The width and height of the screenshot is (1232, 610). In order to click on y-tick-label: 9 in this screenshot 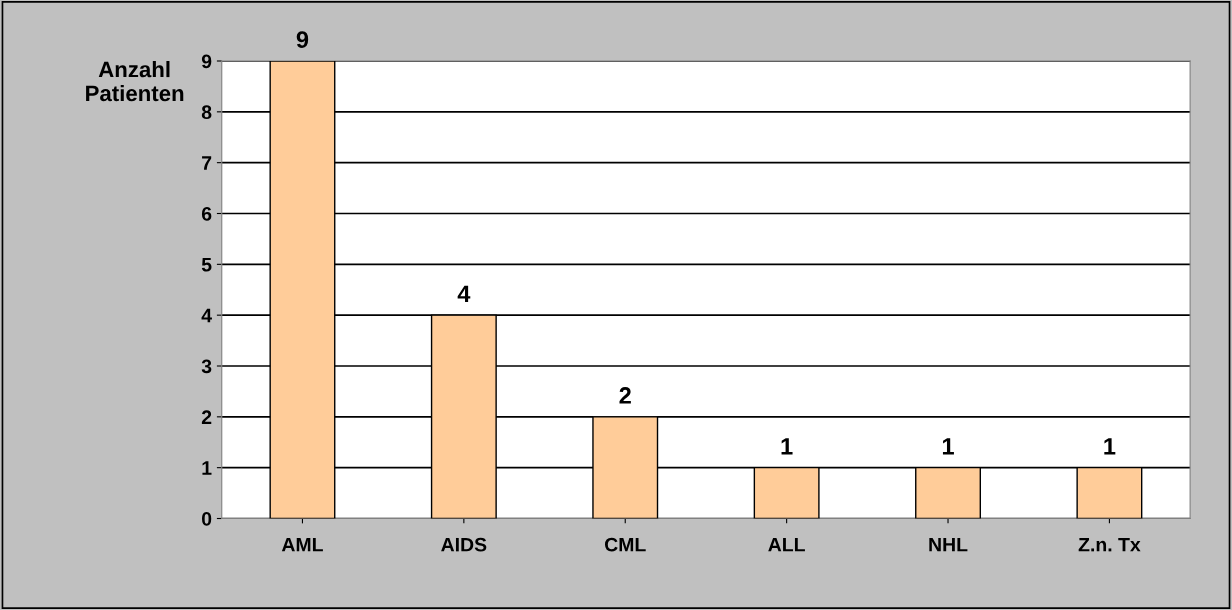, I will do `click(206, 61)`.